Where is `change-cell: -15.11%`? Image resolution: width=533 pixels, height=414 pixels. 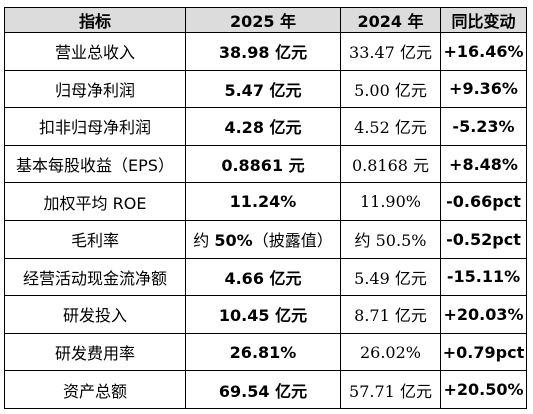 change-cell: -15.11% is located at coordinates (483, 277).